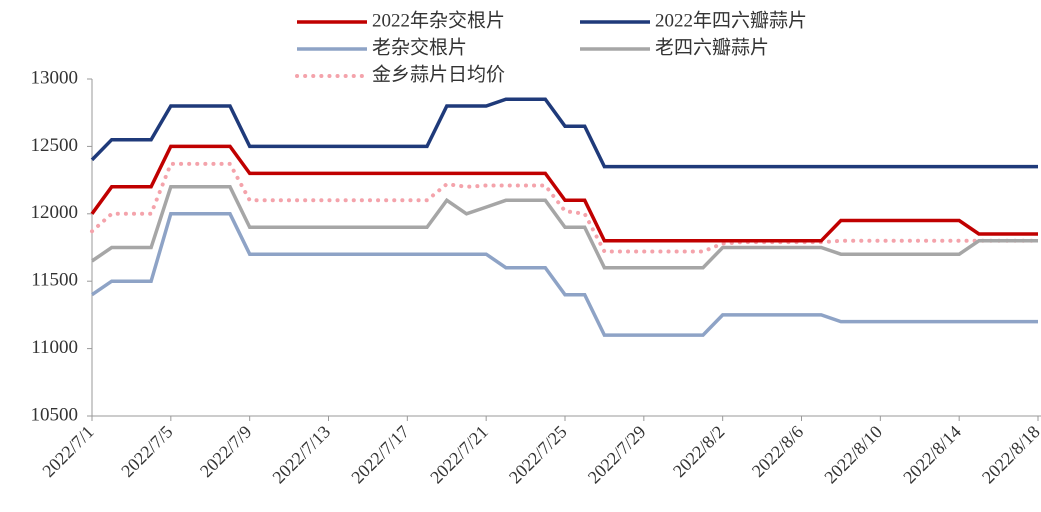  Describe the element at coordinates (380, 455) in the screenshot. I see `x-tick-label: 2022/7/17` at that location.